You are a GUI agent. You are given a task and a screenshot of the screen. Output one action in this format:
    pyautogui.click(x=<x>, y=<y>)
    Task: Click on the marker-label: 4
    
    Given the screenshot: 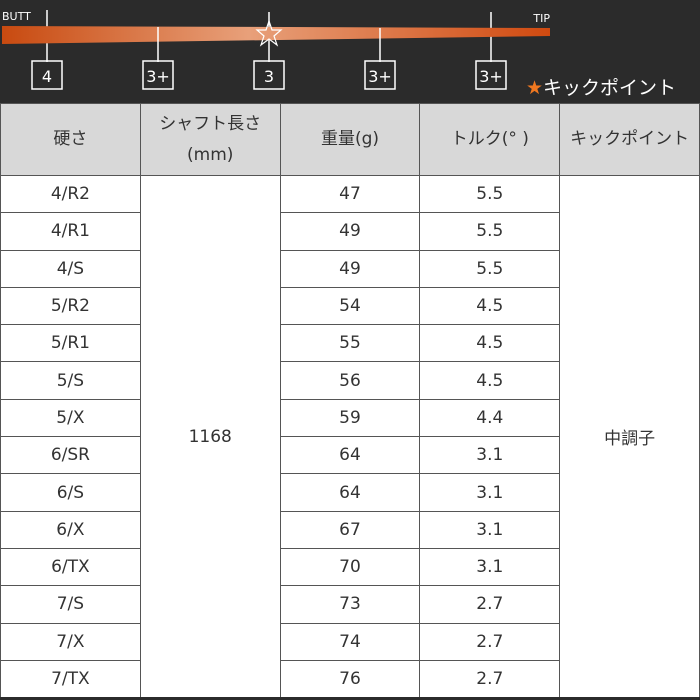 What is the action you would take?
    pyautogui.click(x=47, y=76)
    